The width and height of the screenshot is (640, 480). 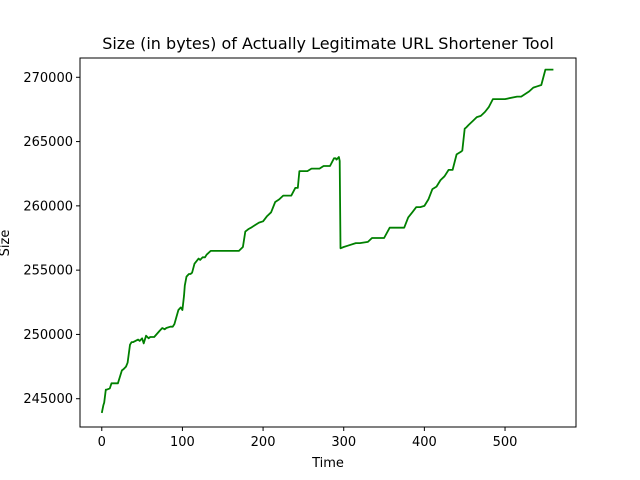 I want to click on x-tick-label: 400, so click(x=424, y=442).